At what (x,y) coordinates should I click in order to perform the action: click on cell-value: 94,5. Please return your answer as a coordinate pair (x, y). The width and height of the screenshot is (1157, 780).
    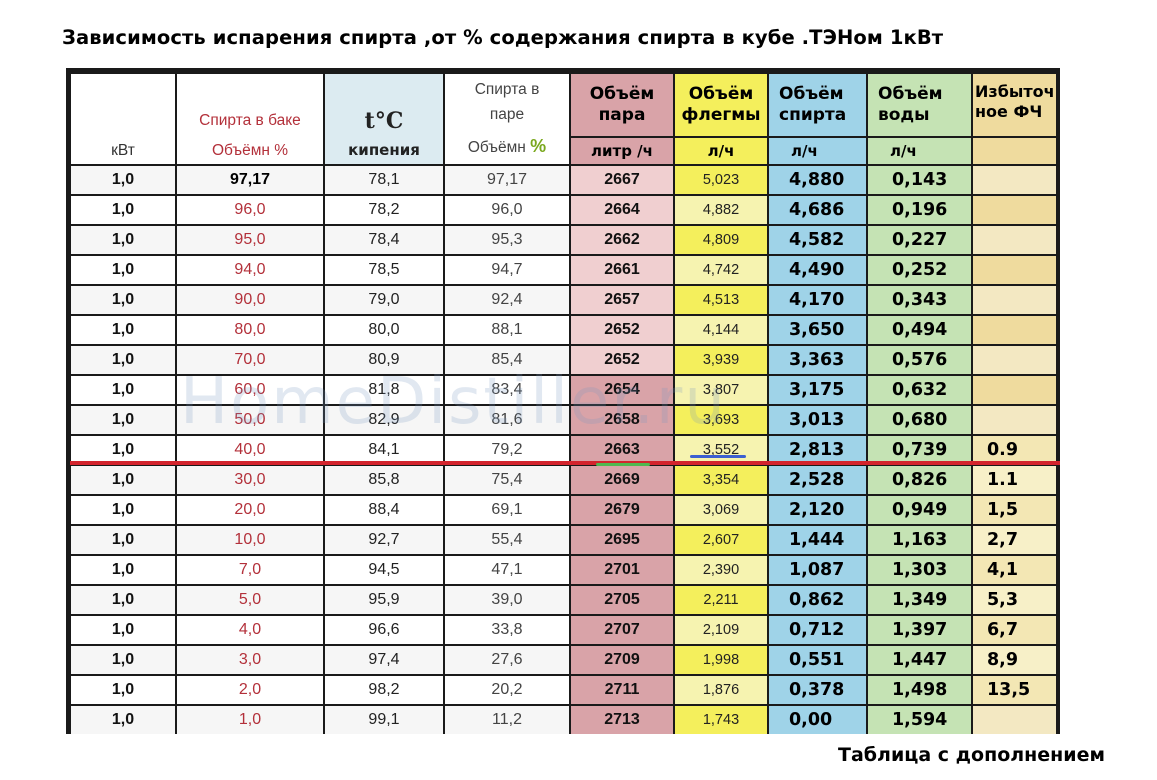
    Looking at the image, I should click on (384, 569).